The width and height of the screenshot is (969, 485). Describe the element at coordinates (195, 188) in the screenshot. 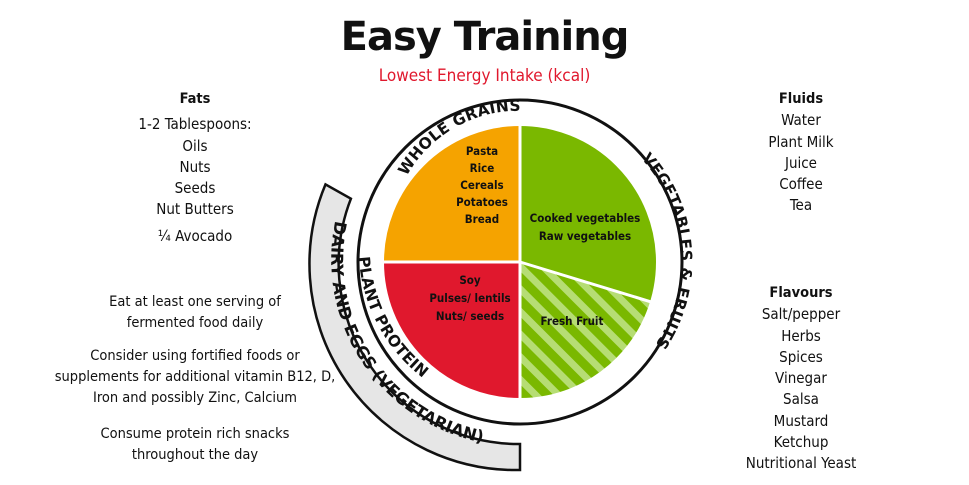

I see `fats-item: Seeds` at that location.